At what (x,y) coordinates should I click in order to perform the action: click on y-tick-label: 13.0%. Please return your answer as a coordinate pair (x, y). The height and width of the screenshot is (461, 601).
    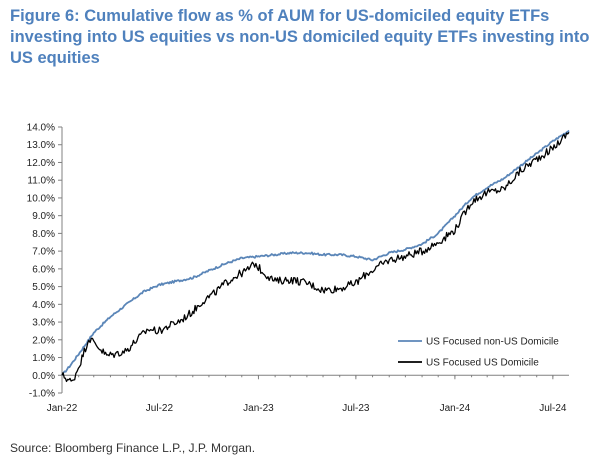
    Looking at the image, I should click on (41, 145).